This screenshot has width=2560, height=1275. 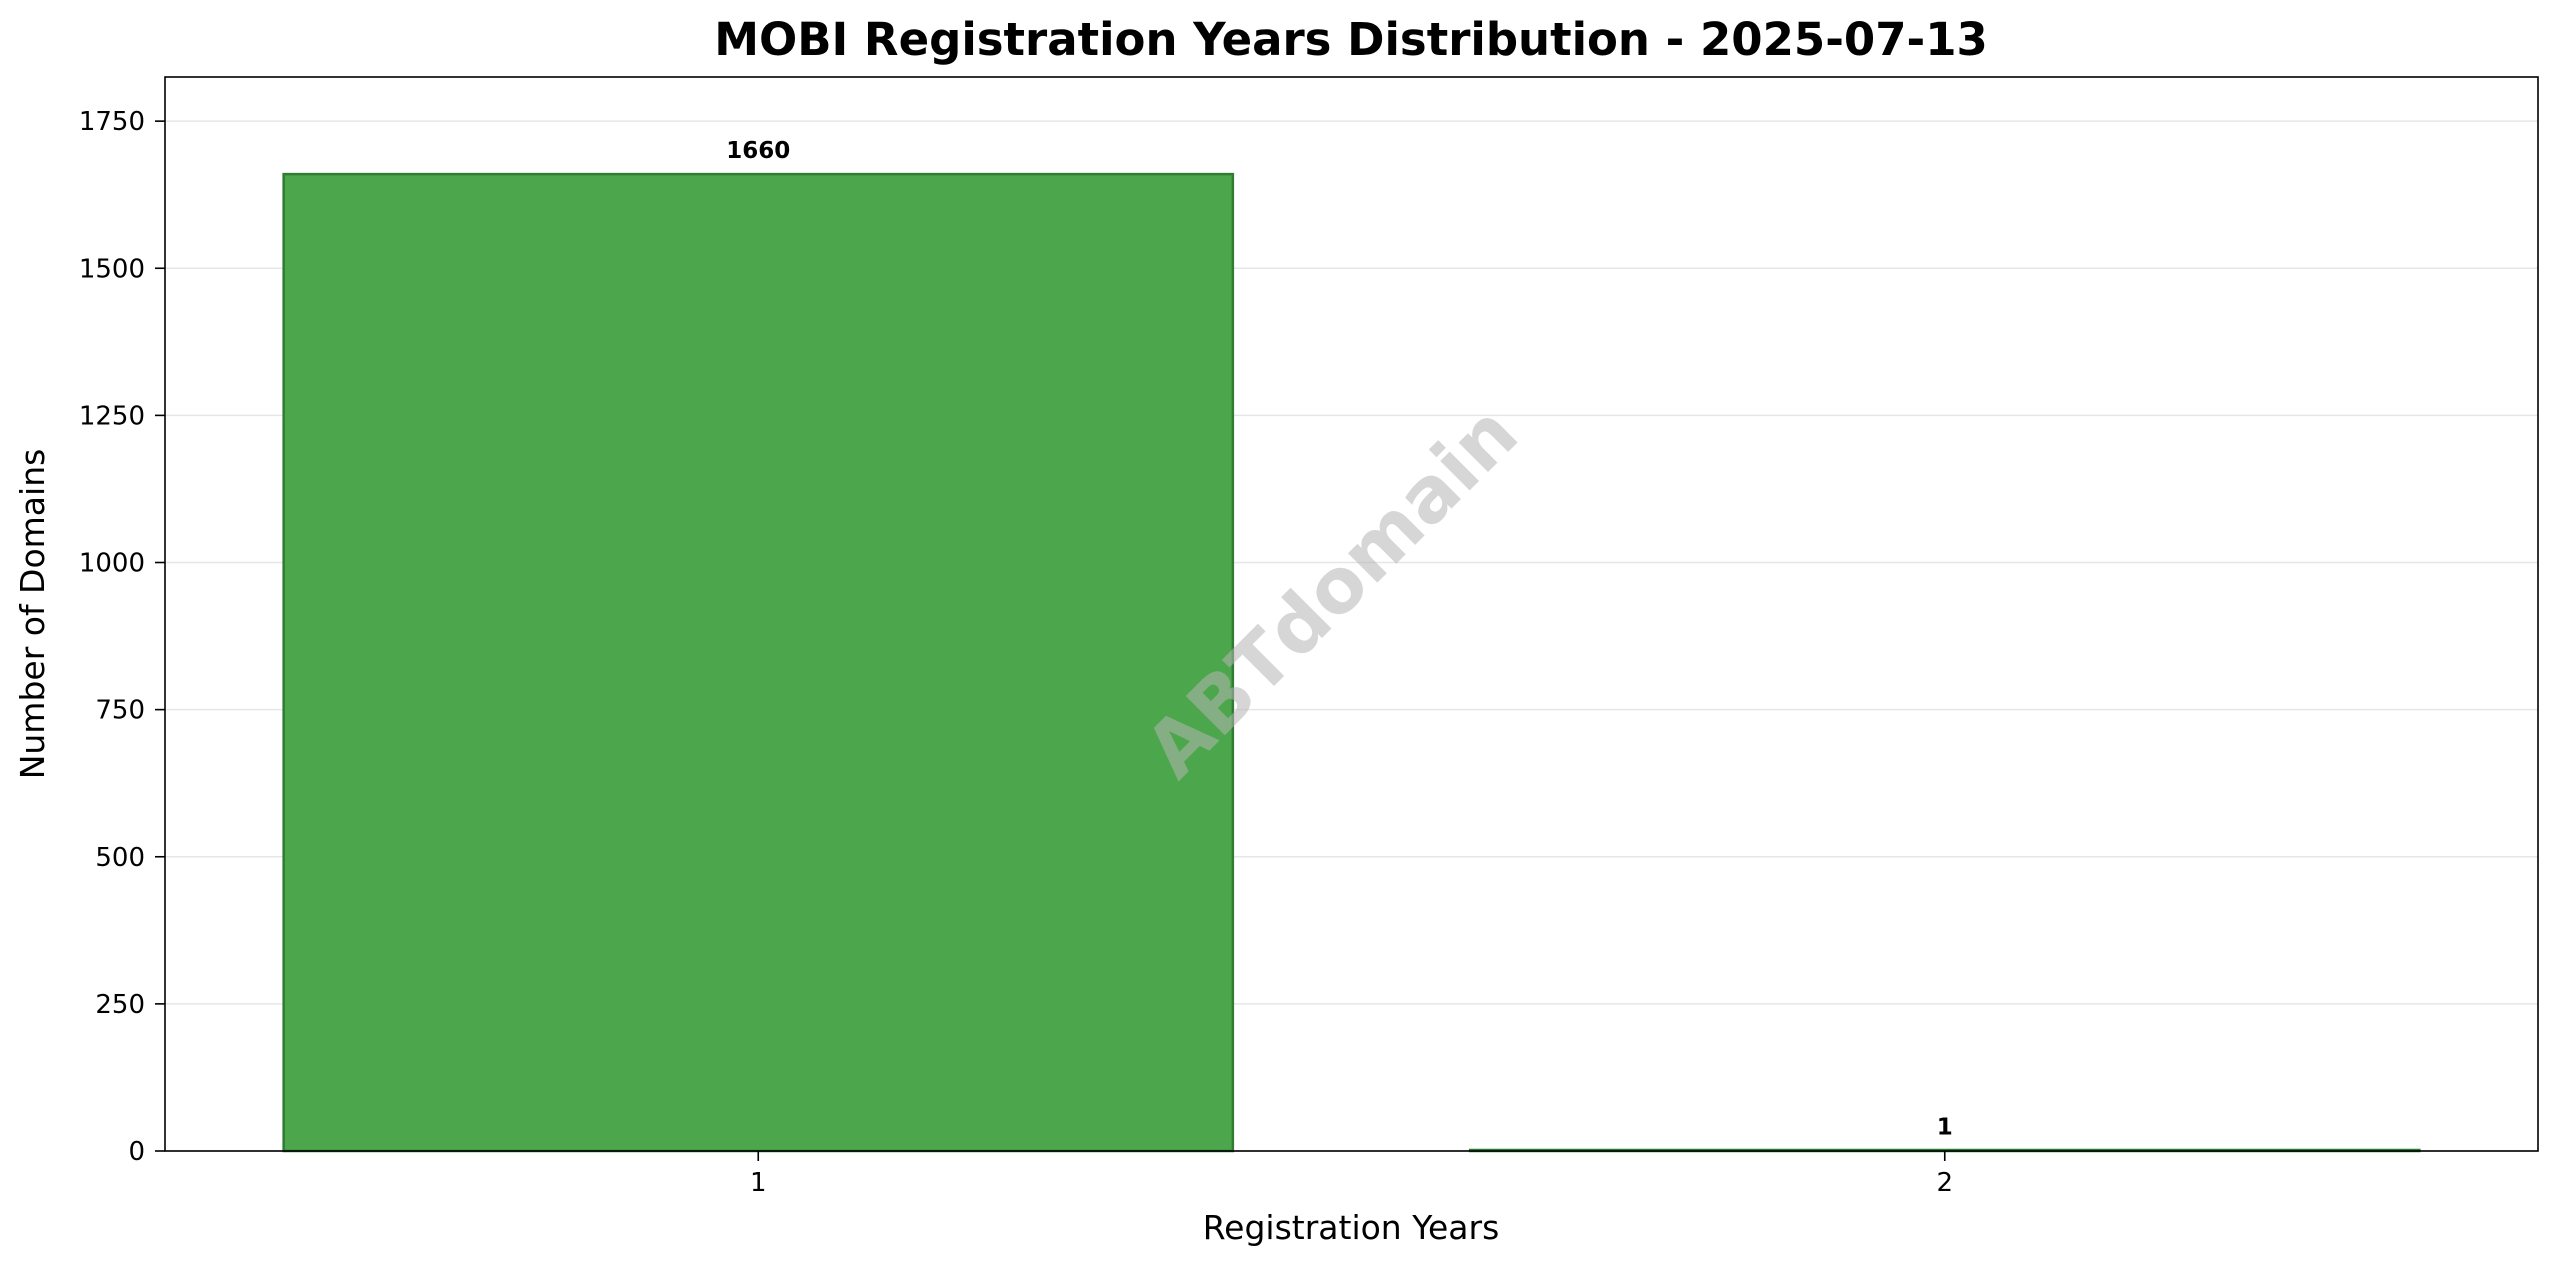 What do you see at coordinates (136, 1152) in the screenshot?
I see `y-tick-label: 0` at bounding box center [136, 1152].